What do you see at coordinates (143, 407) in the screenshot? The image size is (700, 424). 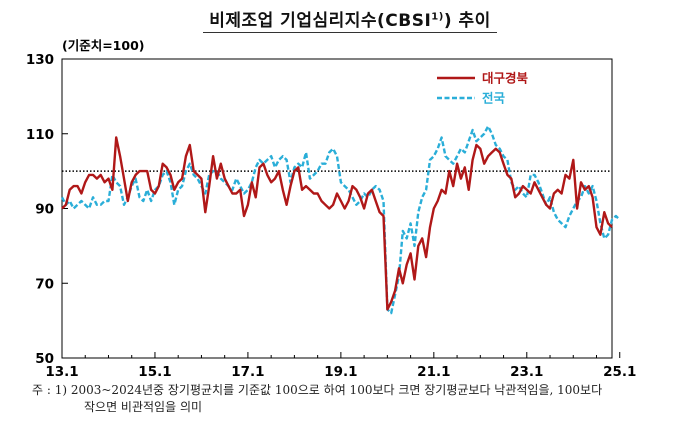 I see `footnote-line-2: 작으면 비관적임을 의미` at bounding box center [143, 407].